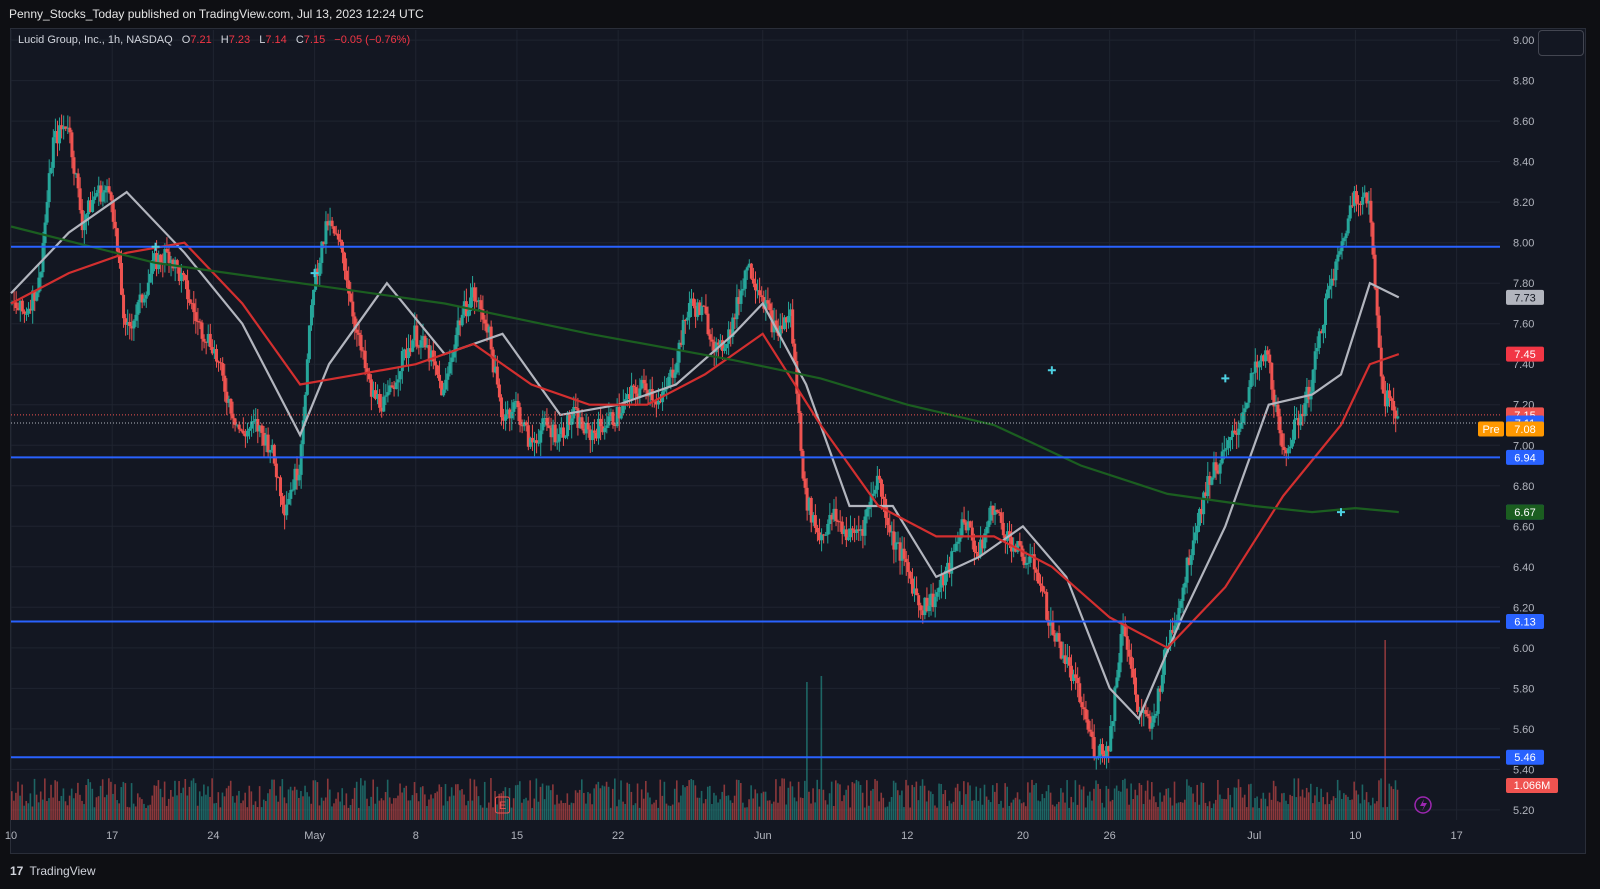 The image size is (1600, 889). What do you see at coordinates (1561, 43) in the screenshot?
I see `chart-settings-button` at bounding box center [1561, 43].